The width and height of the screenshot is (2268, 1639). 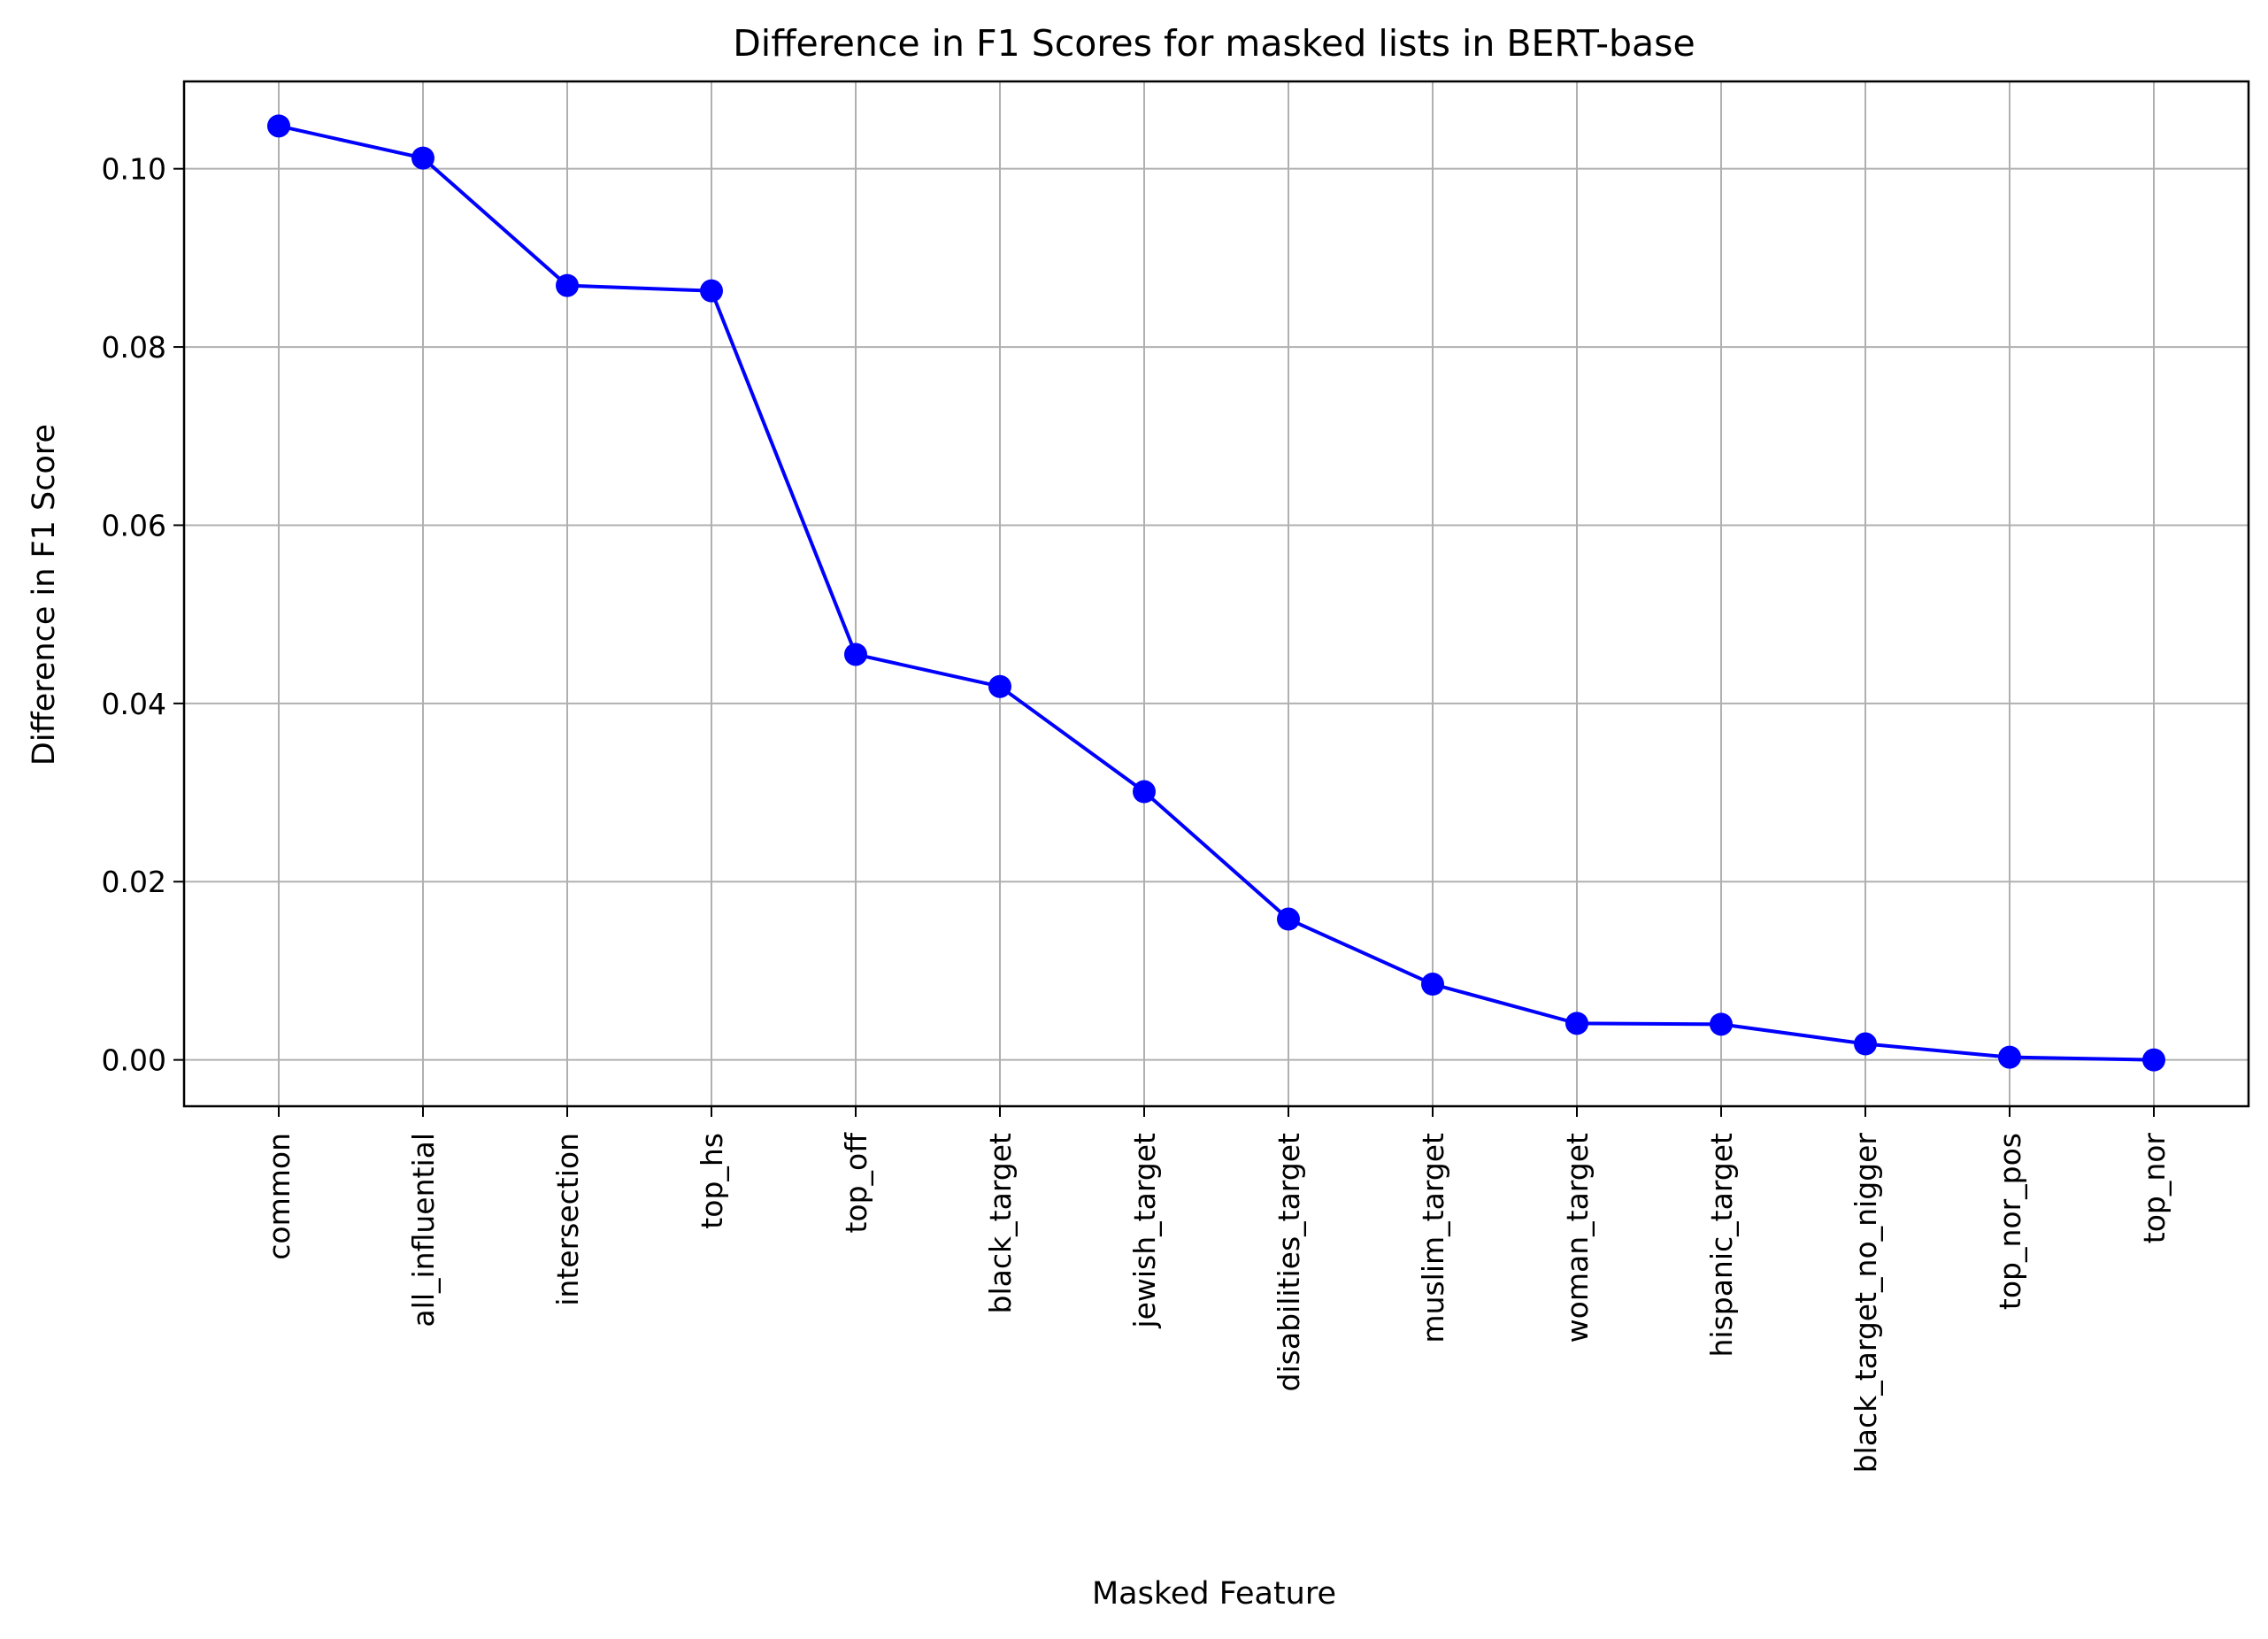 What do you see at coordinates (1721, 1245) in the screenshot?
I see `x-tick-label: hispanic_target` at bounding box center [1721, 1245].